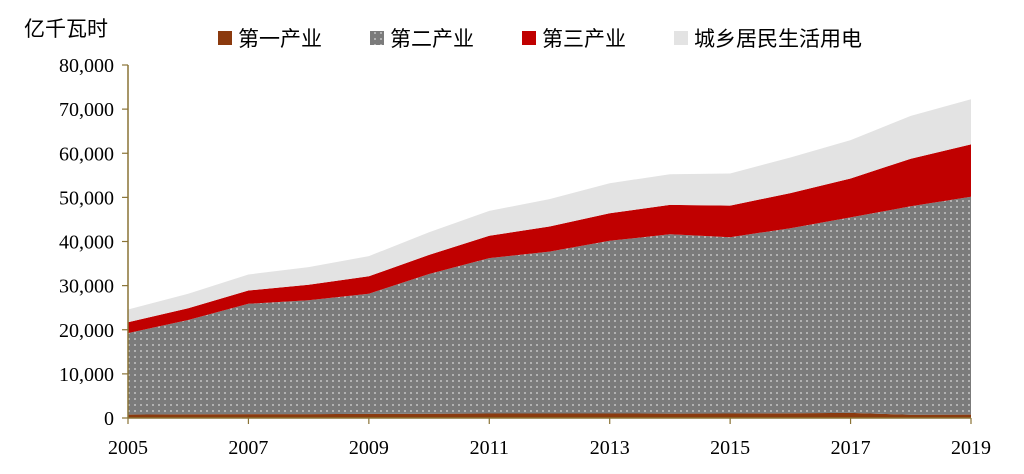  I want to click on legend: 第一产业 第二产业 第三产业 城乡居民生活用电, so click(540, 39).